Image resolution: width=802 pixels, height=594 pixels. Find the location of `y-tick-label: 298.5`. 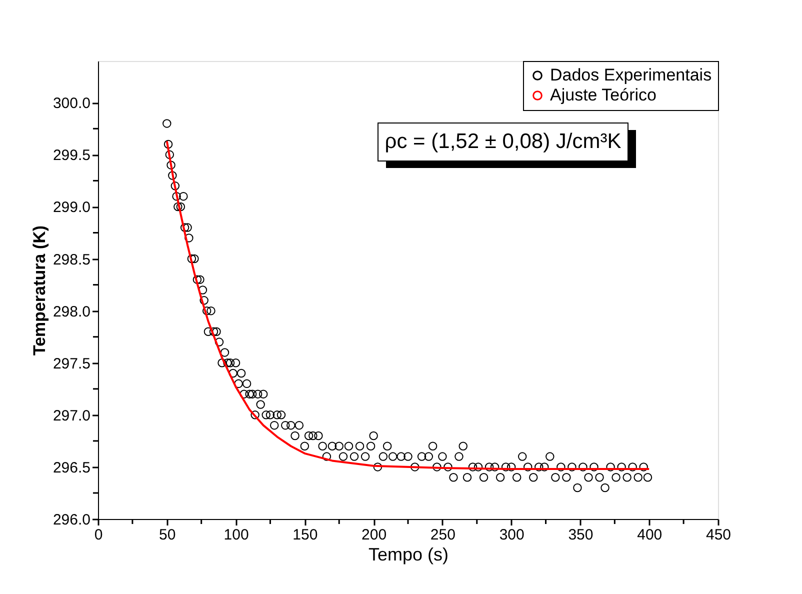

y-tick-label: 298.5 is located at coordinates (71, 259).